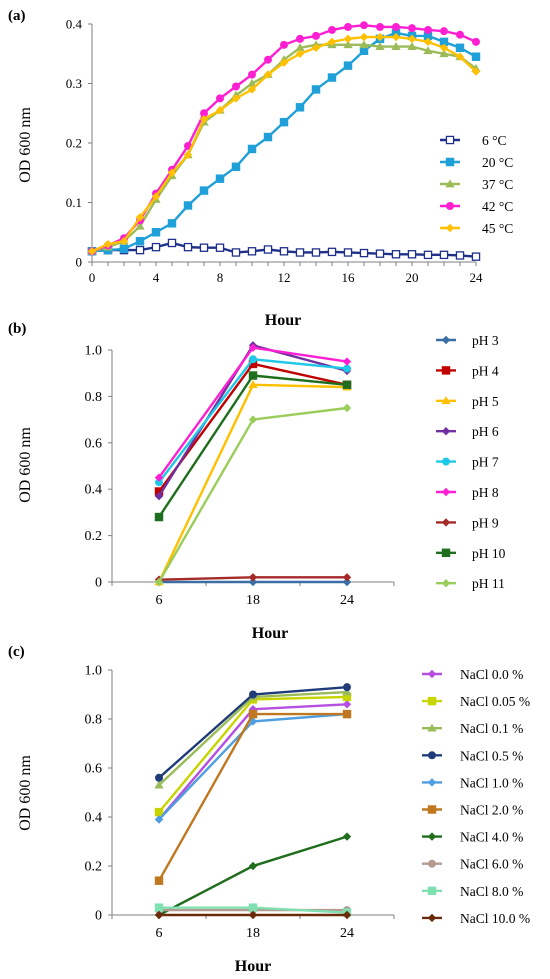 The width and height of the screenshot is (550, 979). I want to click on y-tick-label: 0.8, so click(94, 397).